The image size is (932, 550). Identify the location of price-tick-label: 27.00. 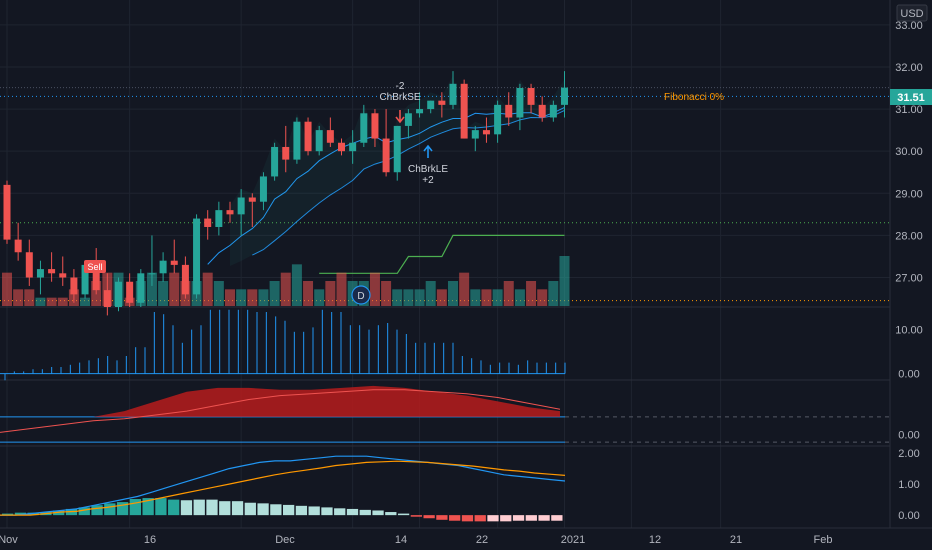
(909, 279).